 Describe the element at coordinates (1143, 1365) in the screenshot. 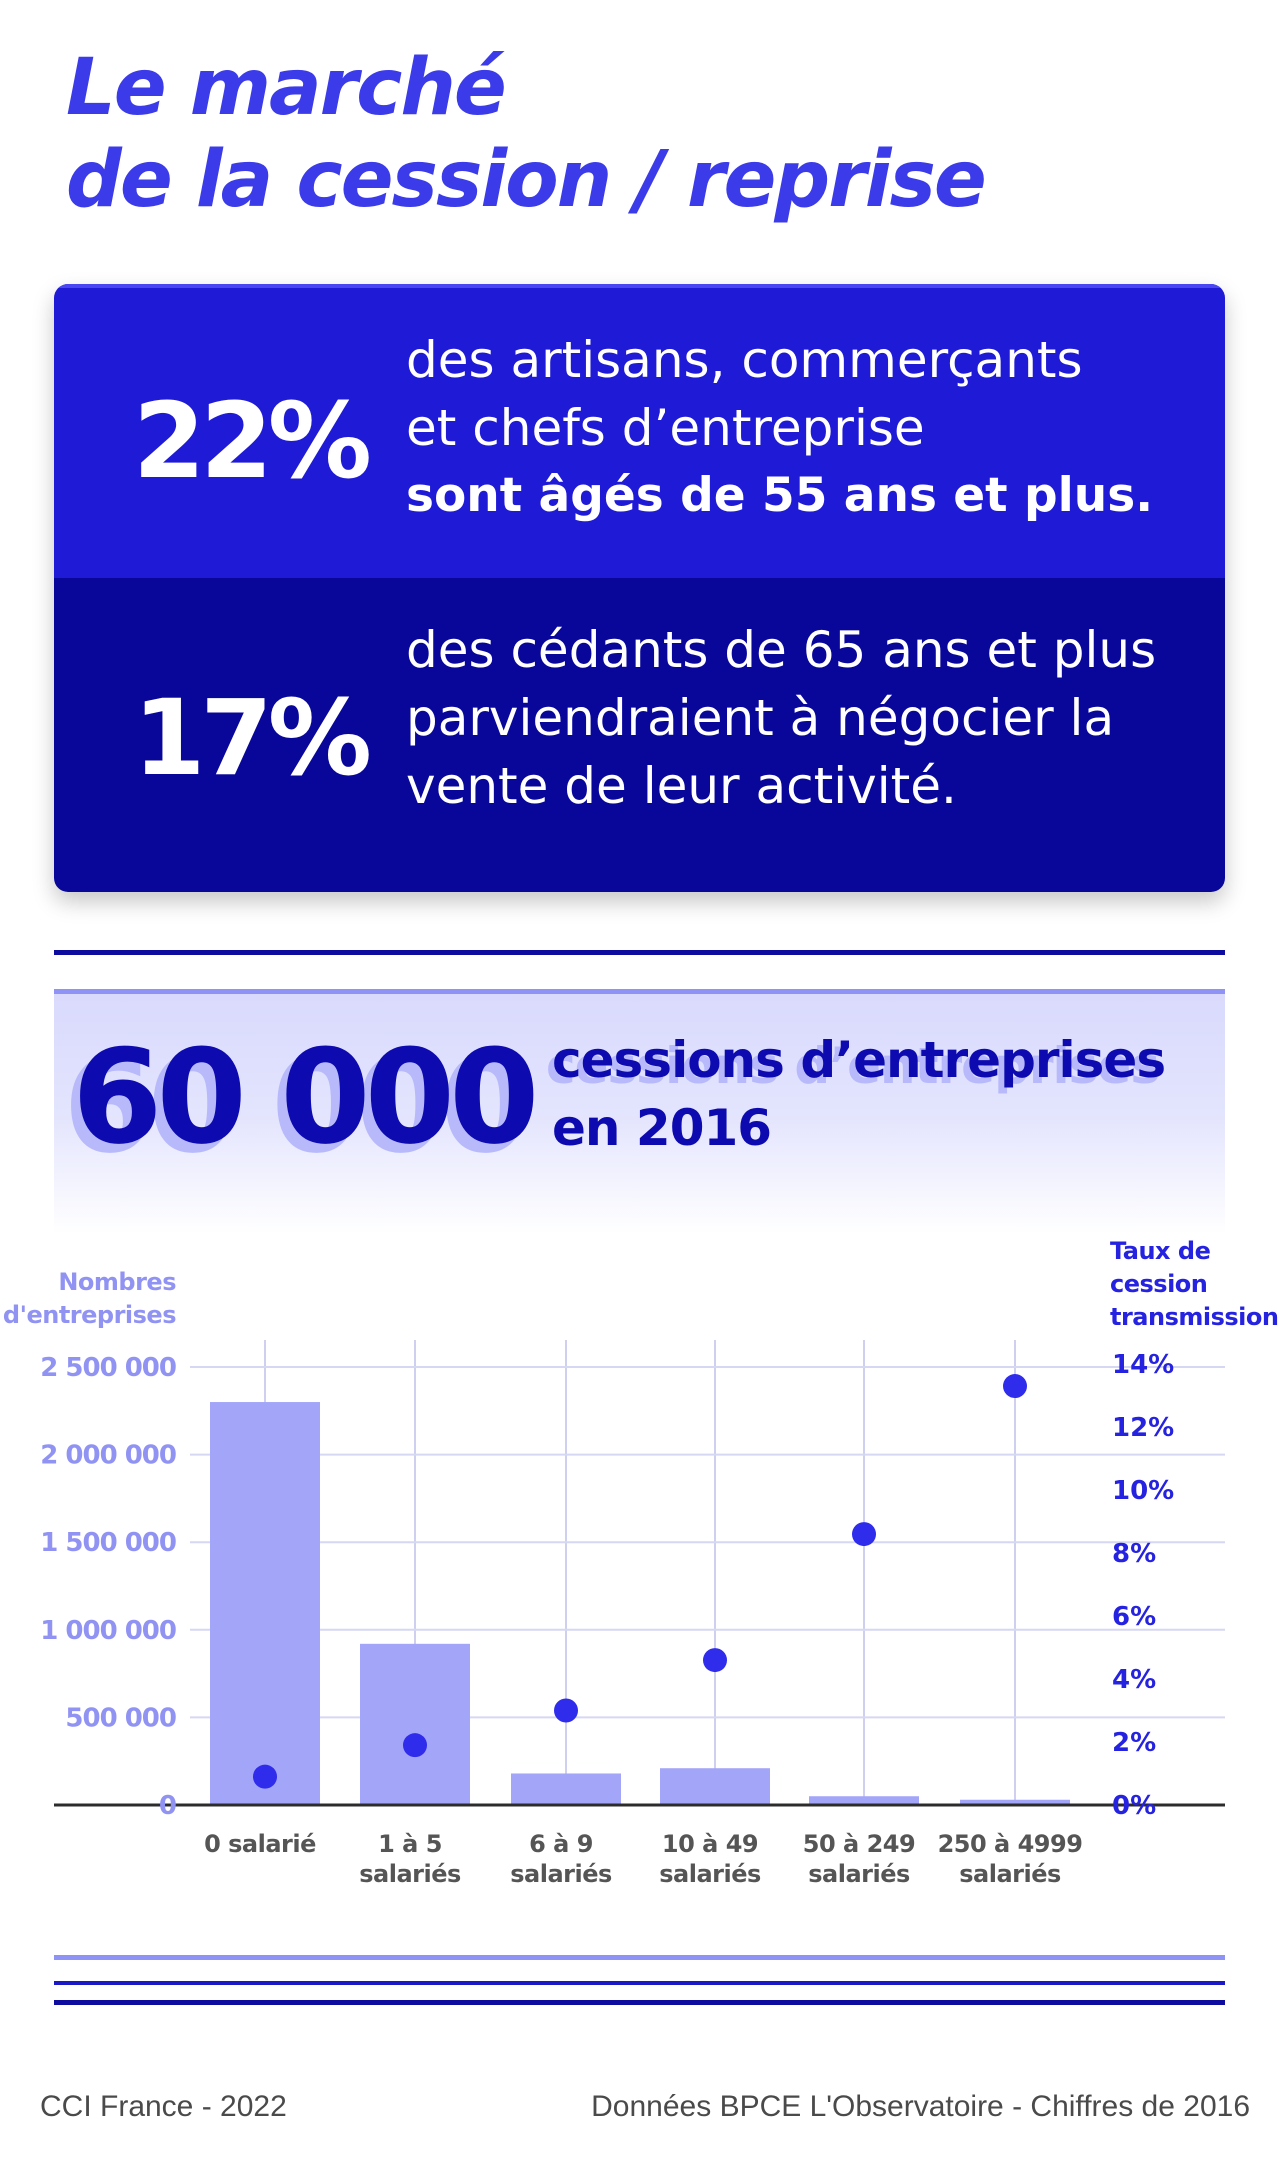

I see `right-tick-label: 14%` at that location.